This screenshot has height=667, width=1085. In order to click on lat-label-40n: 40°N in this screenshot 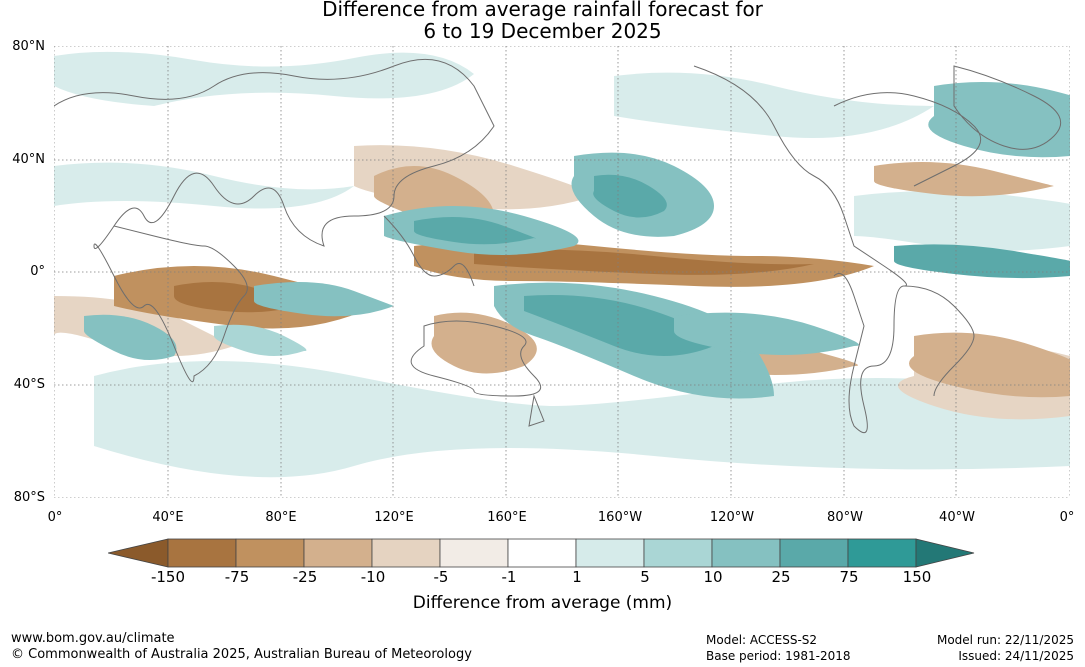, I will do `click(28, 159)`.